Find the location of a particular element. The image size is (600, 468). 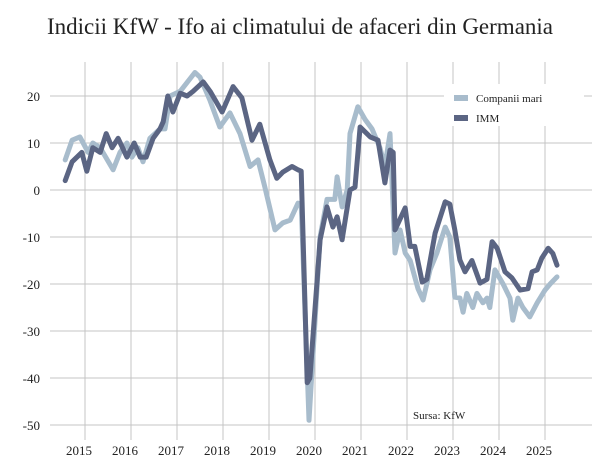

x-tick-label: 2022 is located at coordinates (401, 450).